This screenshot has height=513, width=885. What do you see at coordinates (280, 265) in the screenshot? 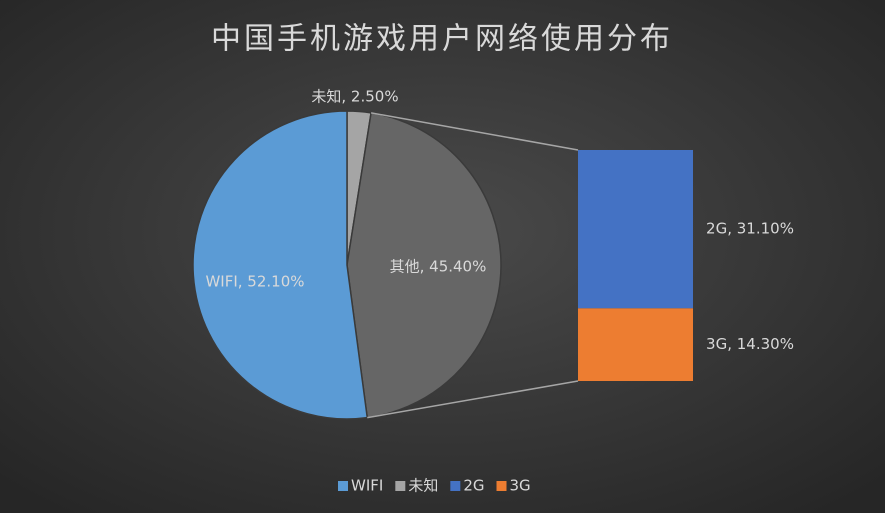
I see `pie-slice: WIFI` at bounding box center [280, 265].